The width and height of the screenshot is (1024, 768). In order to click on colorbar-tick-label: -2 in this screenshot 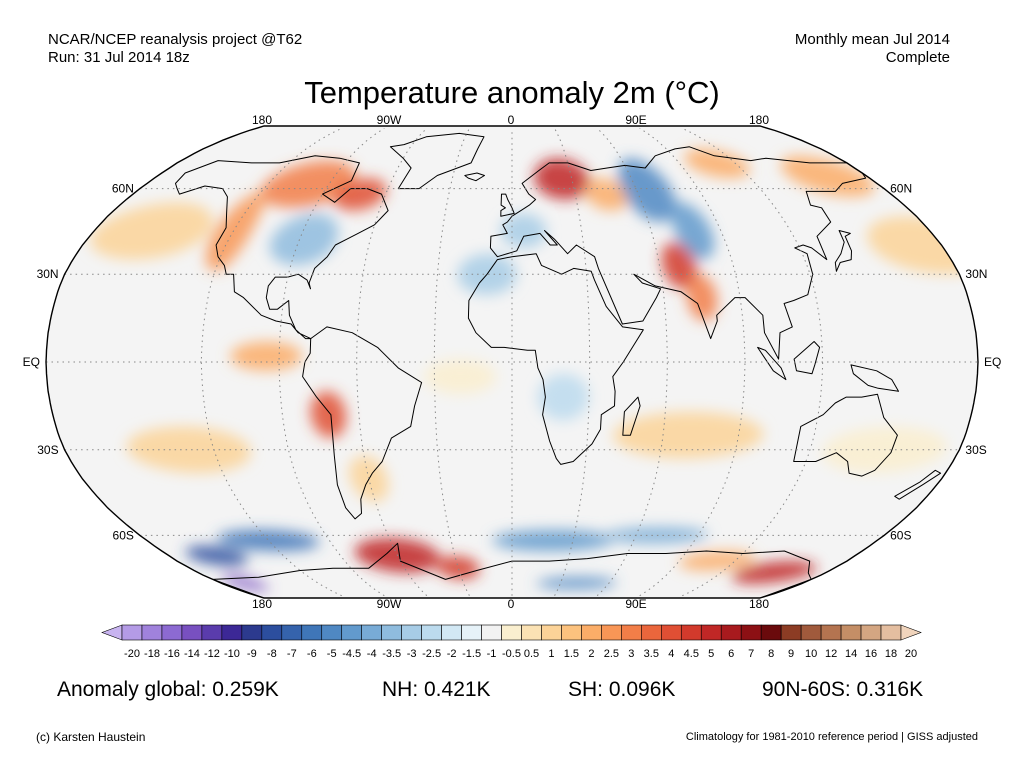, I will do `click(452, 654)`.